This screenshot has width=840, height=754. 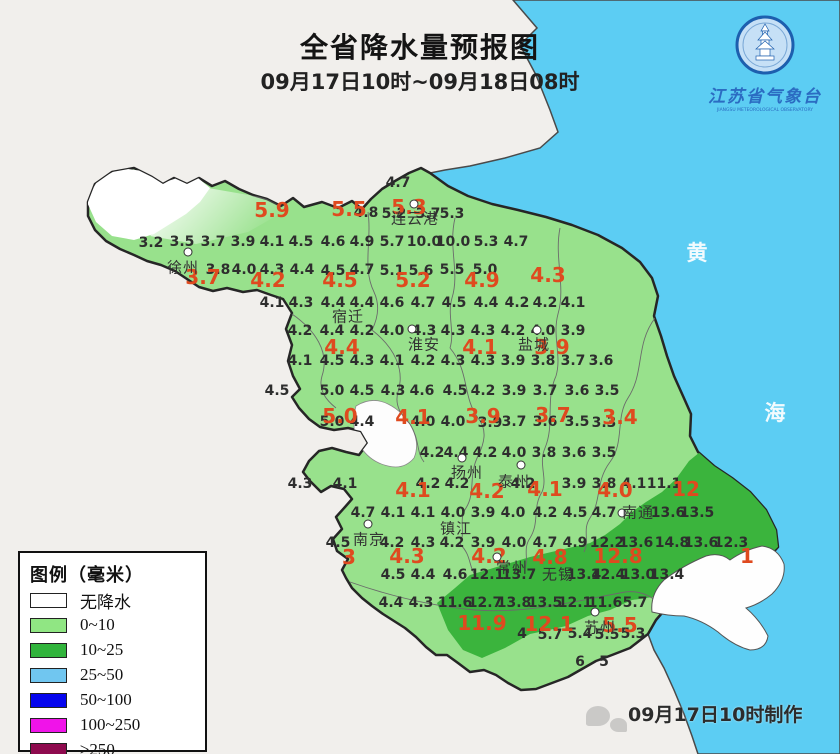 I want to click on precip-value: 5.2, so click(x=394, y=214).